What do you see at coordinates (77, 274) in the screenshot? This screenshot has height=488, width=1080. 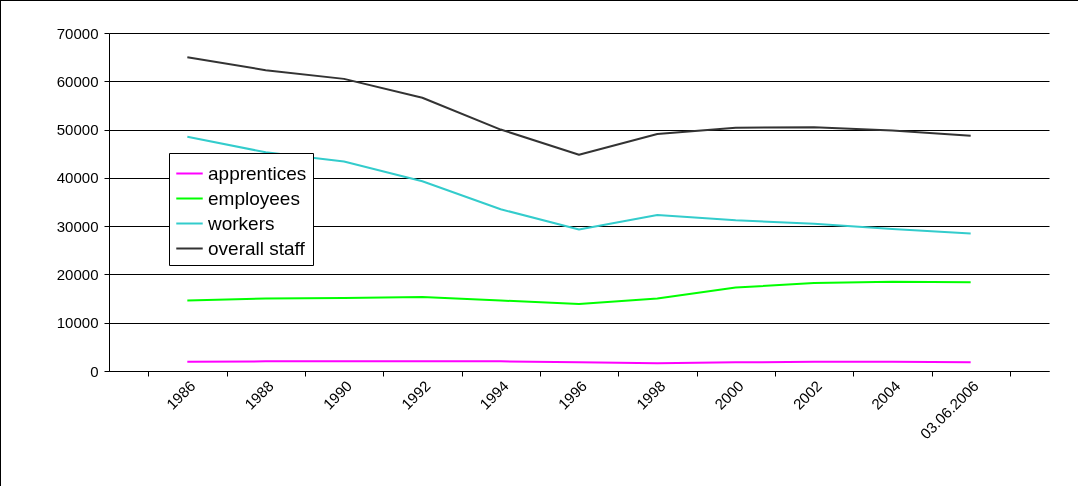 I see `y-tick-label: 20000` at bounding box center [77, 274].